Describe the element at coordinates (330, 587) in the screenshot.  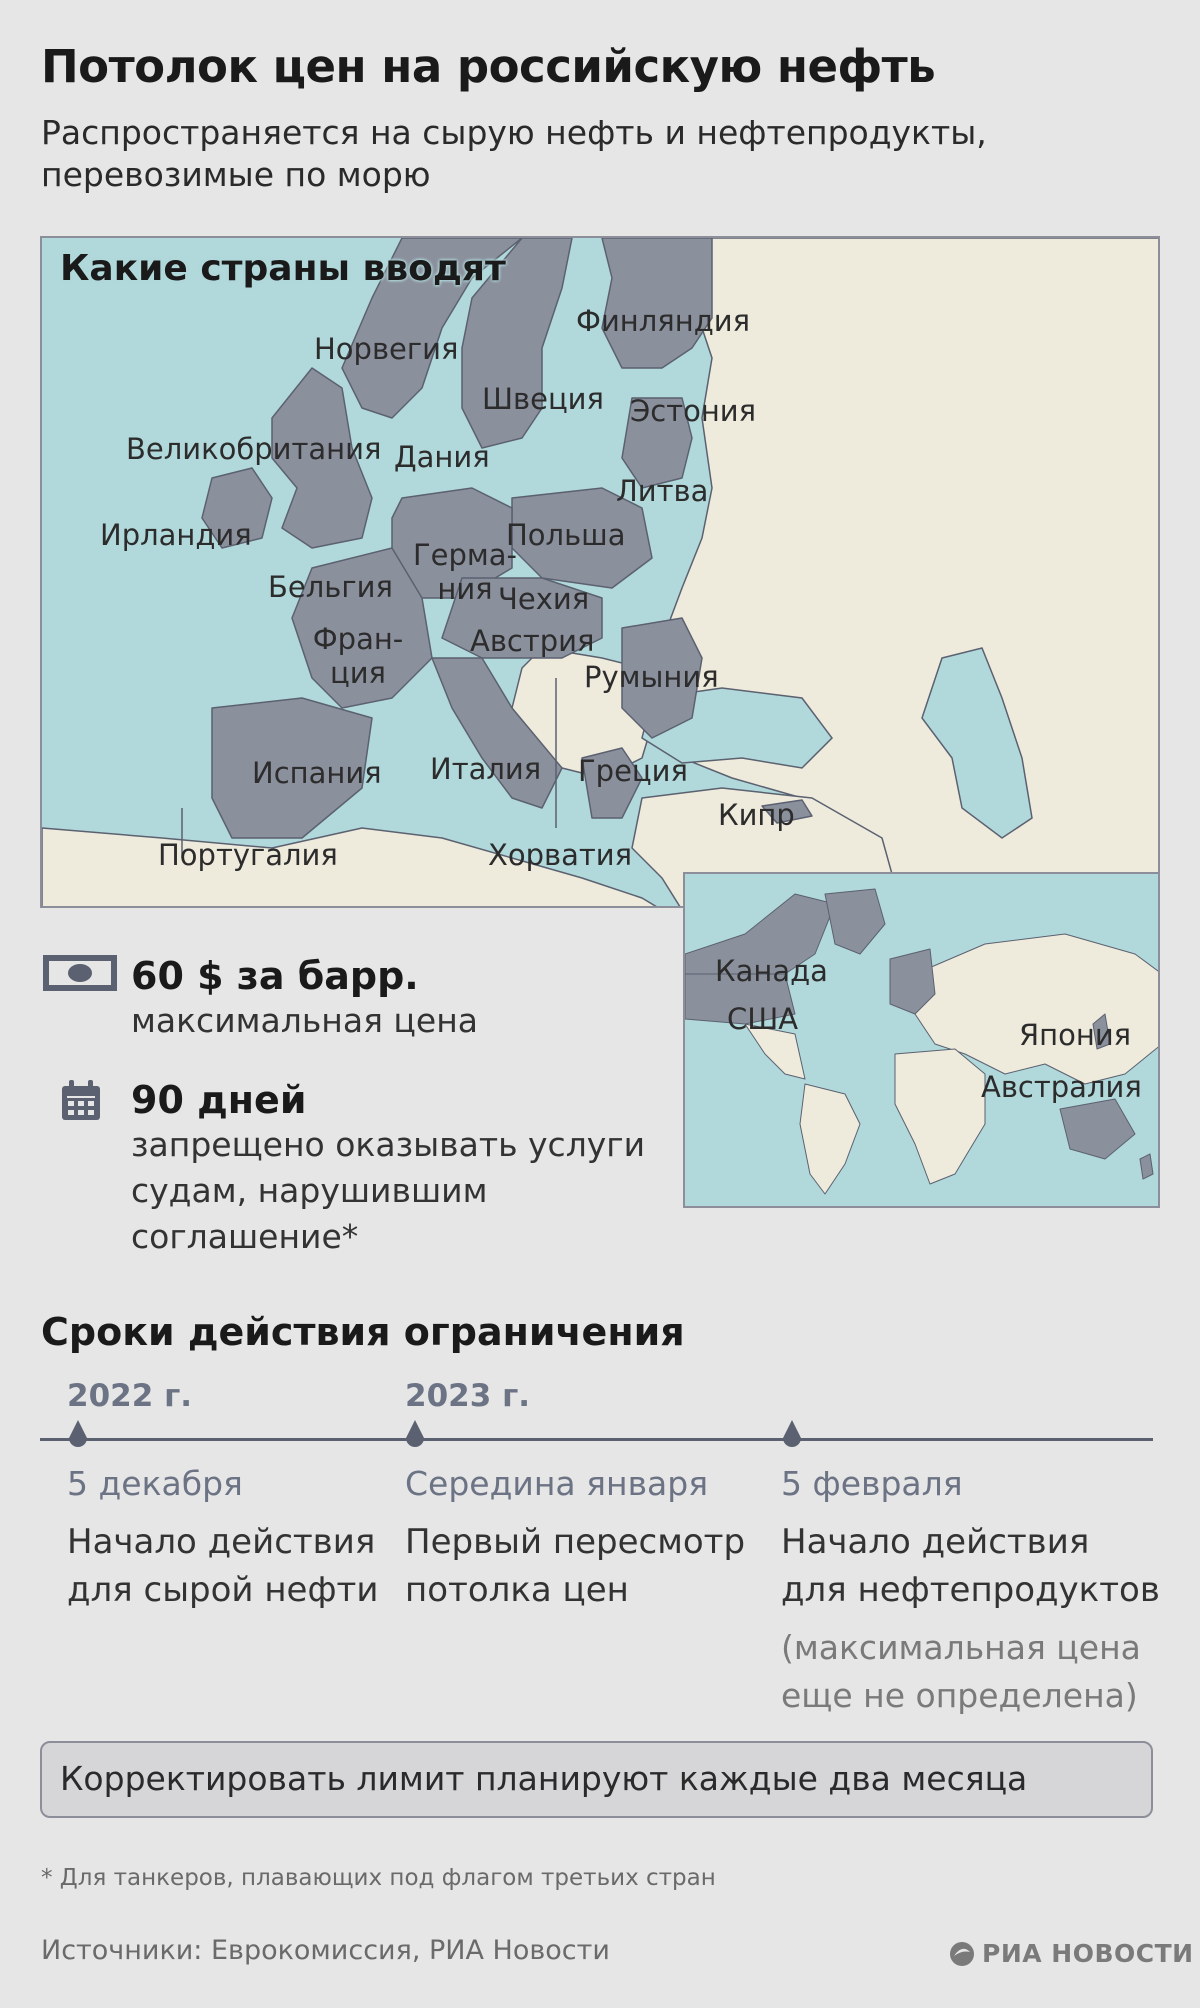
I see `label-belgium: Бельгия` at that location.